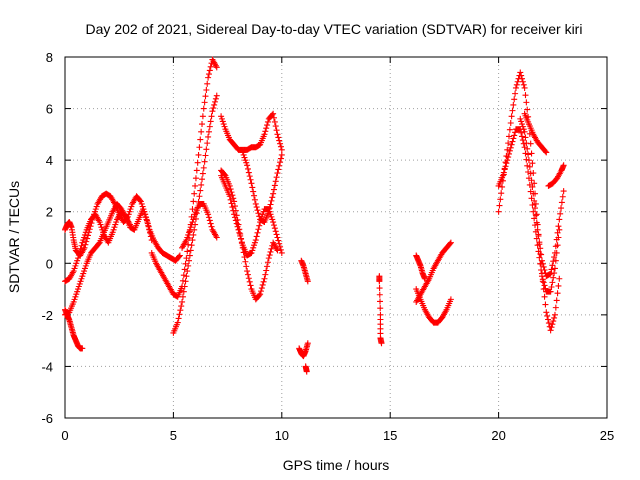 Image resolution: width=640 pixels, height=480 pixels. Describe the element at coordinates (184, 178) in the screenshot. I see `series-t5` at that location.